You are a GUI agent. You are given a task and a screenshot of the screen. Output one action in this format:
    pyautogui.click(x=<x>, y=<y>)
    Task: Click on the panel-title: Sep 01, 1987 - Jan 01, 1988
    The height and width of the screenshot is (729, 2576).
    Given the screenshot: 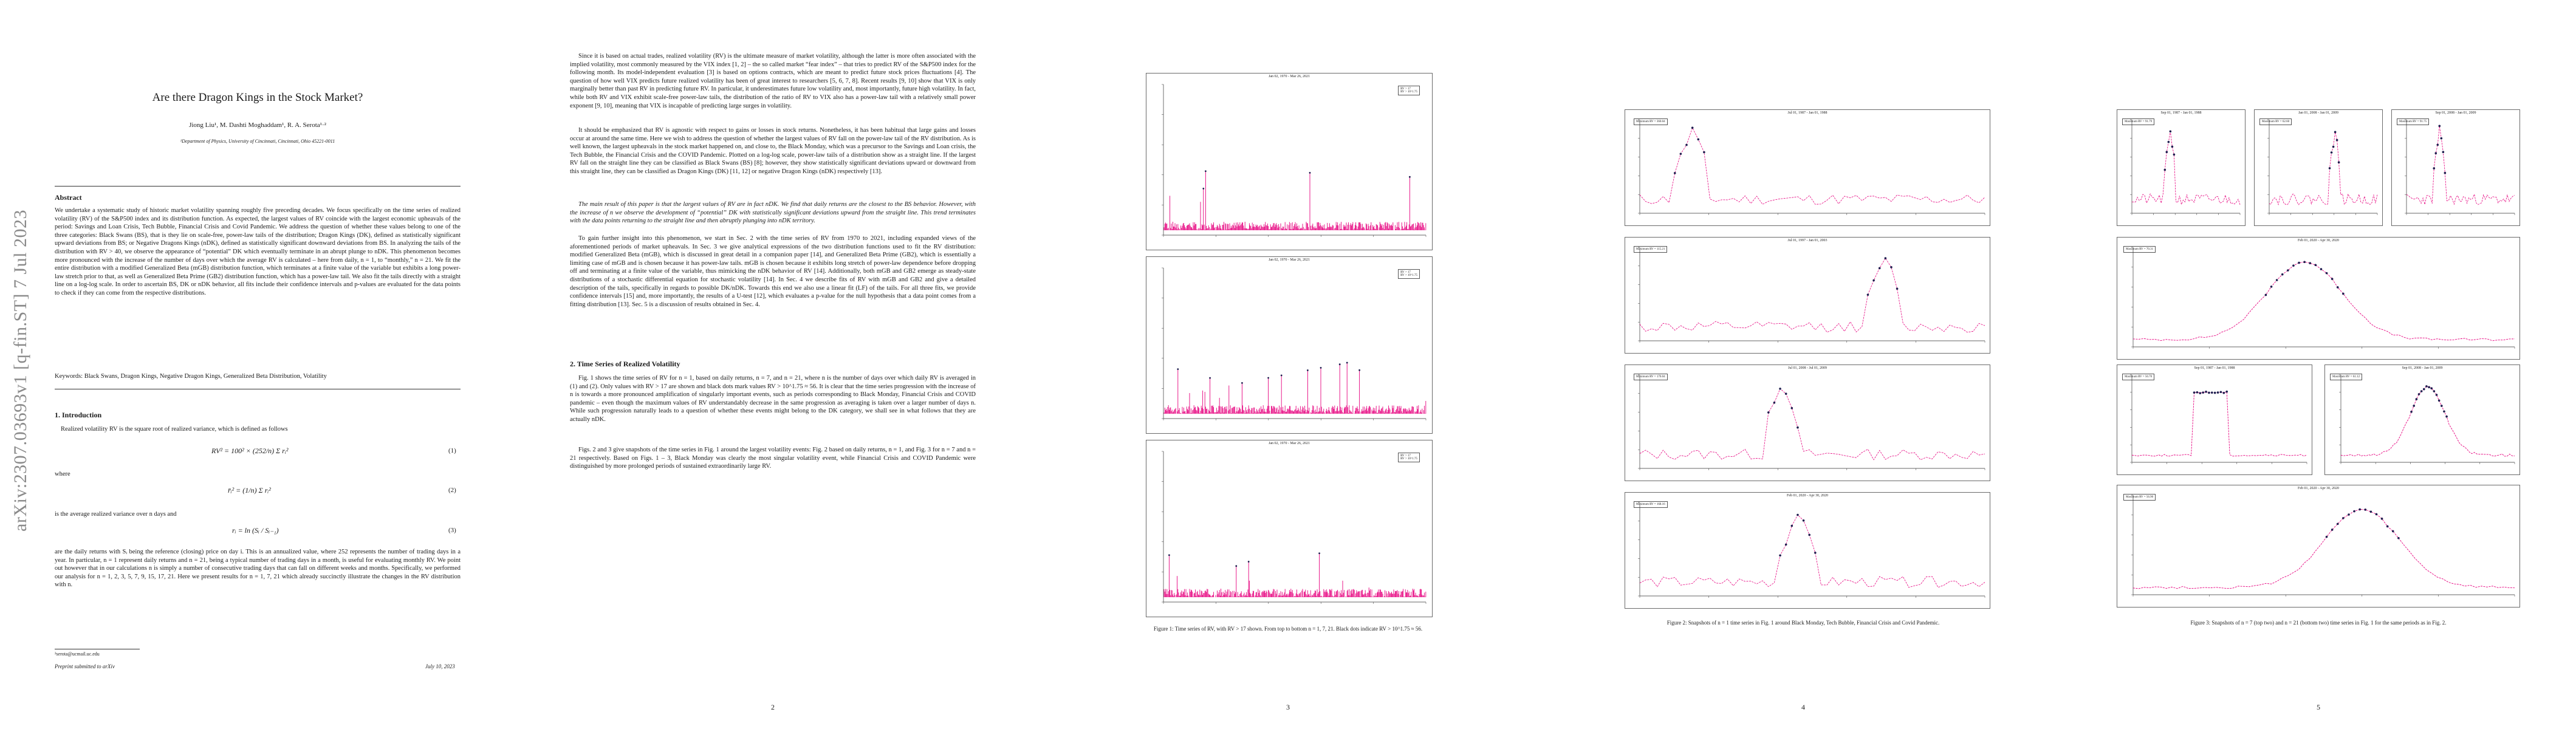 What is the action you would take?
    pyautogui.click(x=2214, y=368)
    